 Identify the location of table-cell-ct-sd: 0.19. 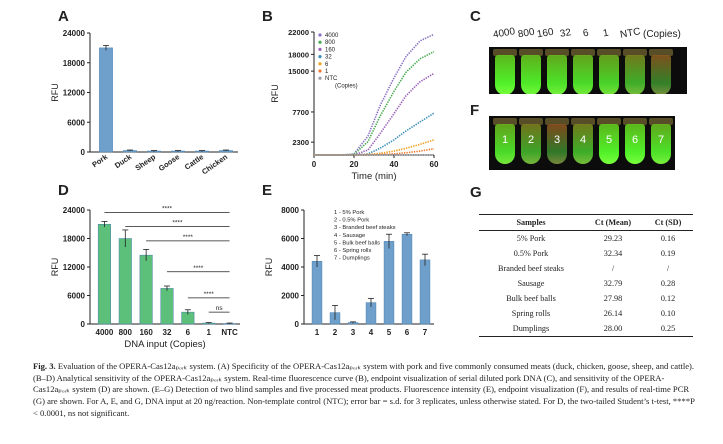
(668, 253).